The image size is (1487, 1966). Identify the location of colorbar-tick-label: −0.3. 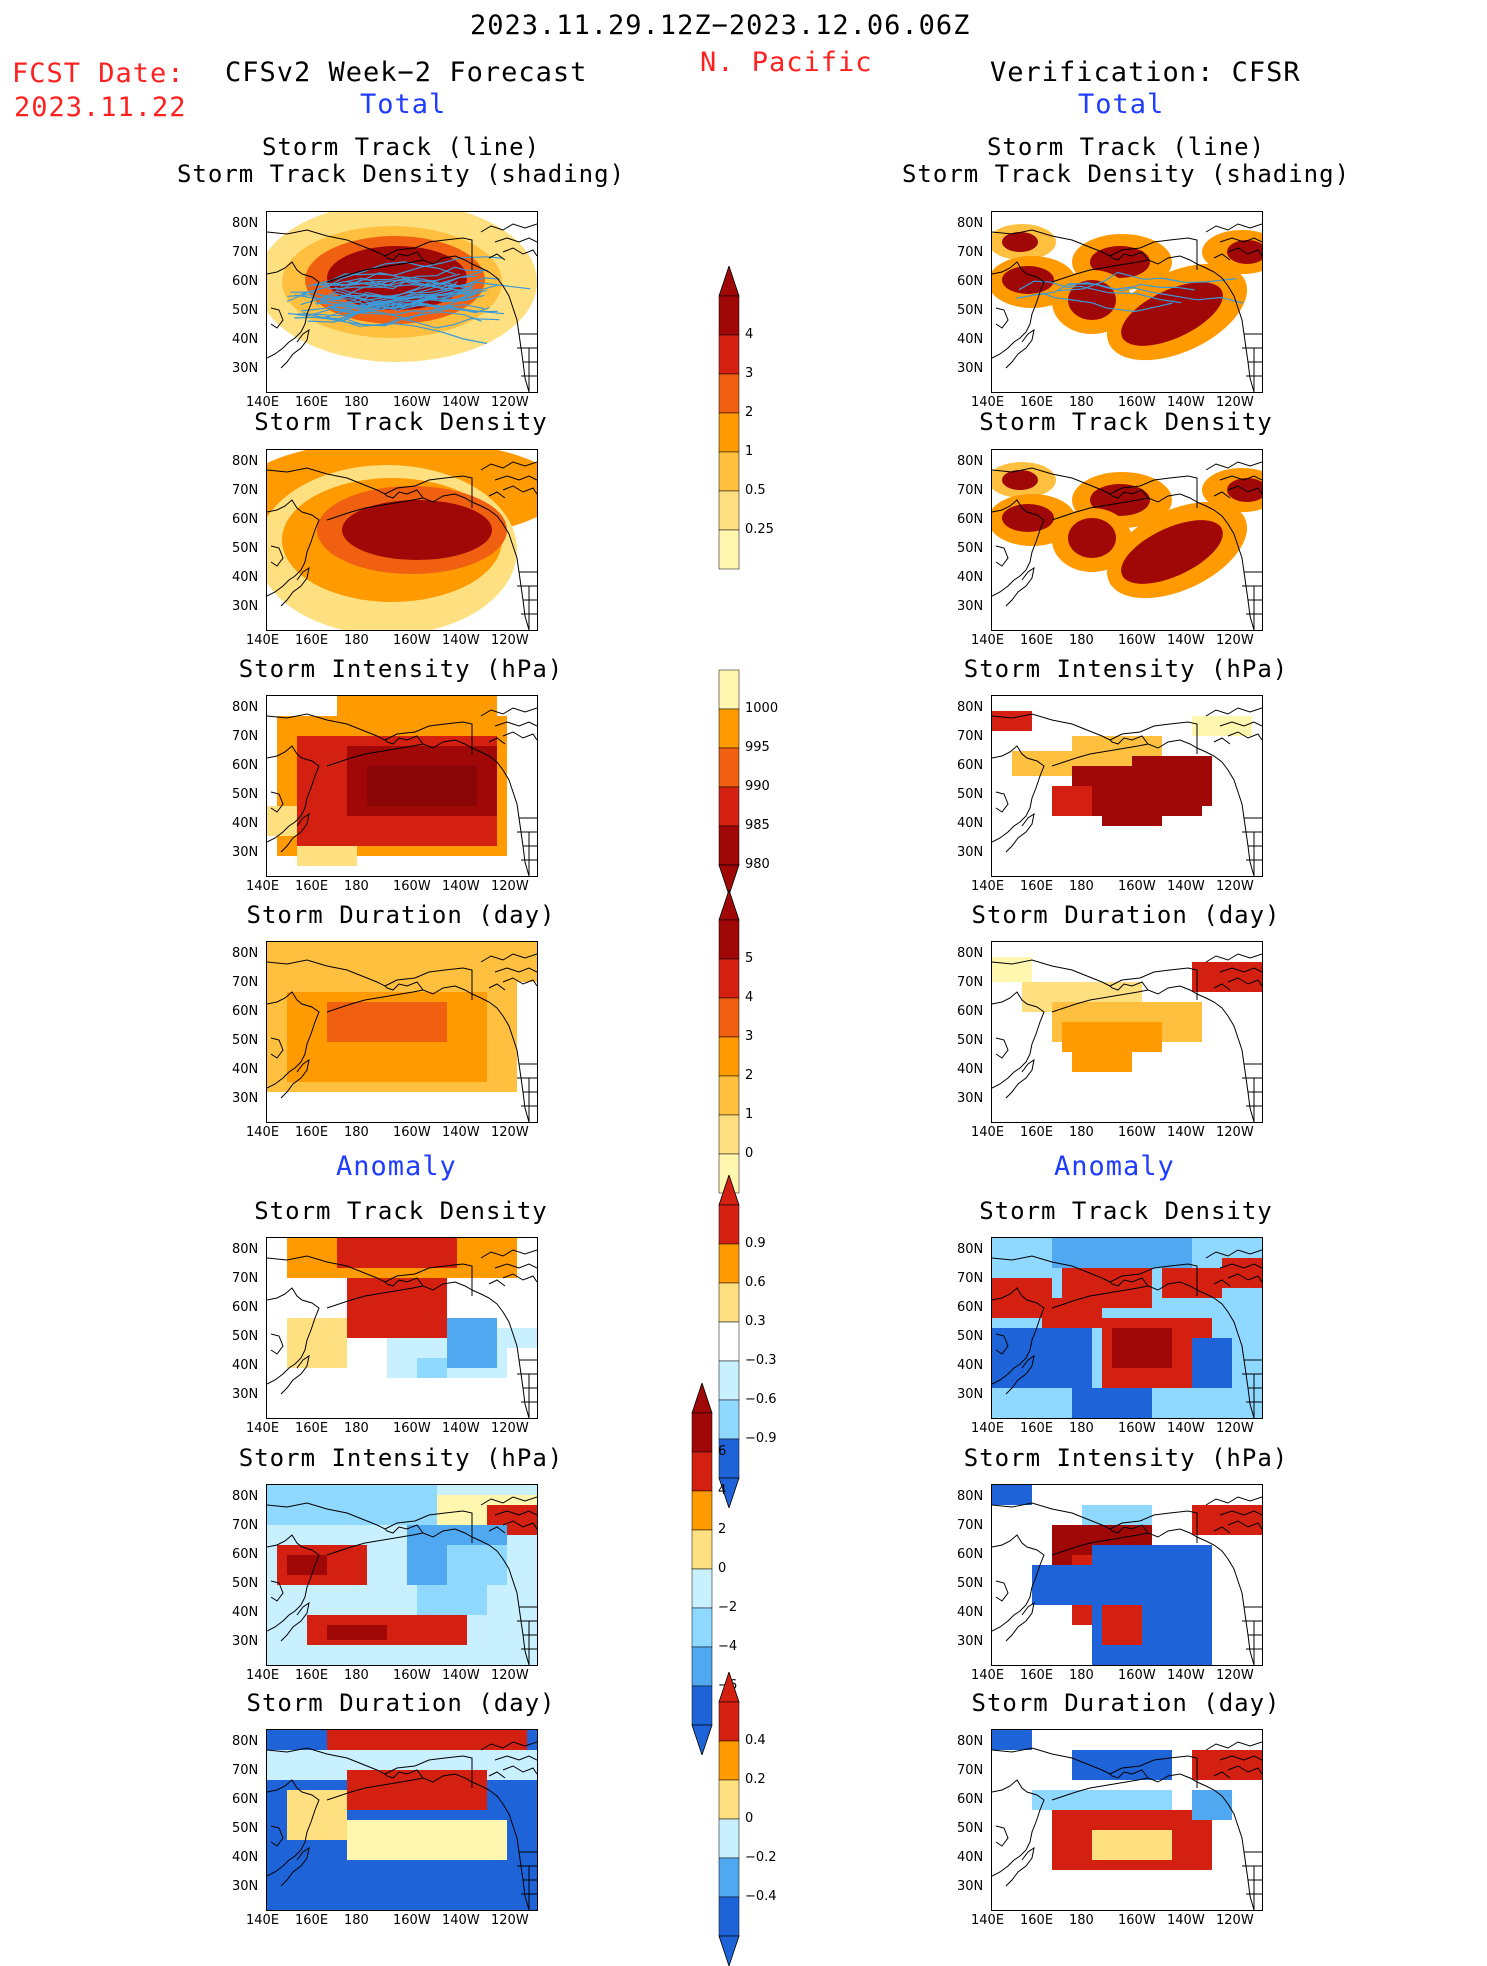
(761, 1360).